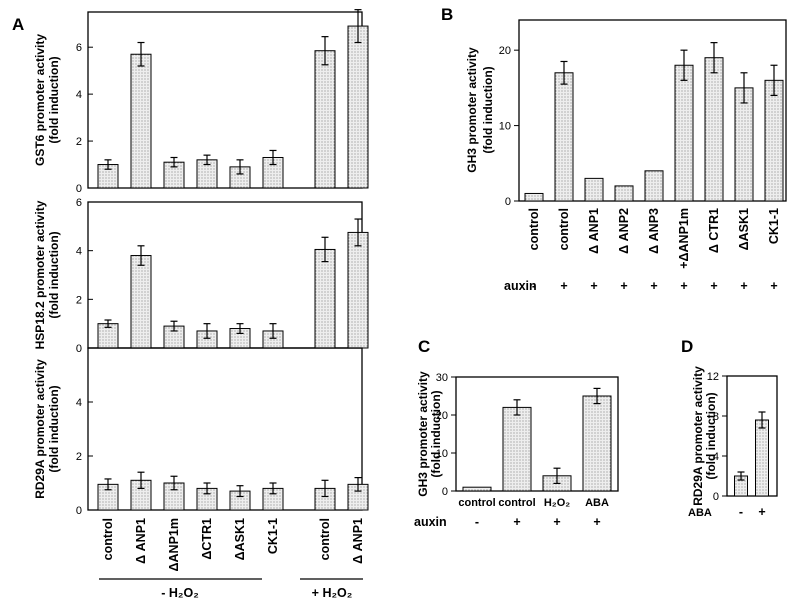  Describe the element at coordinates (332, 593) in the screenshot. I see `condition-label: + H₂O₂` at that location.